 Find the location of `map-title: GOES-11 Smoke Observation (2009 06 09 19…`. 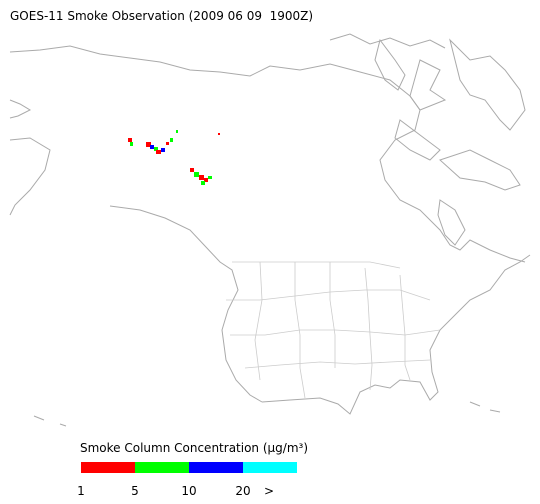

map-title: GOES-11 Smoke Observation (2009 06 09 19… is located at coordinates (161, 16).